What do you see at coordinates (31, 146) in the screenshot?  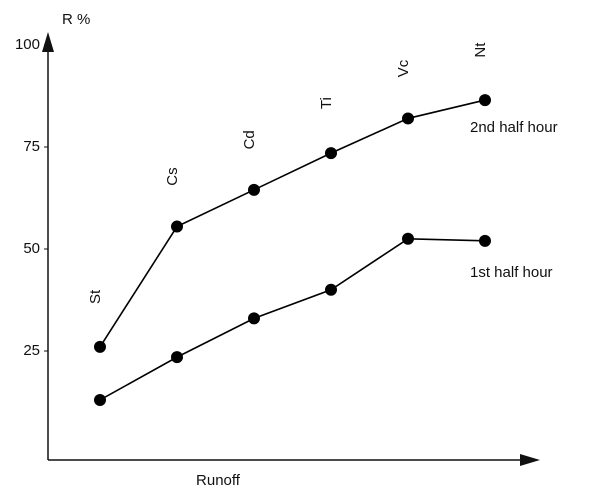 I see `y-tick-label: 75` at bounding box center [31, 146].